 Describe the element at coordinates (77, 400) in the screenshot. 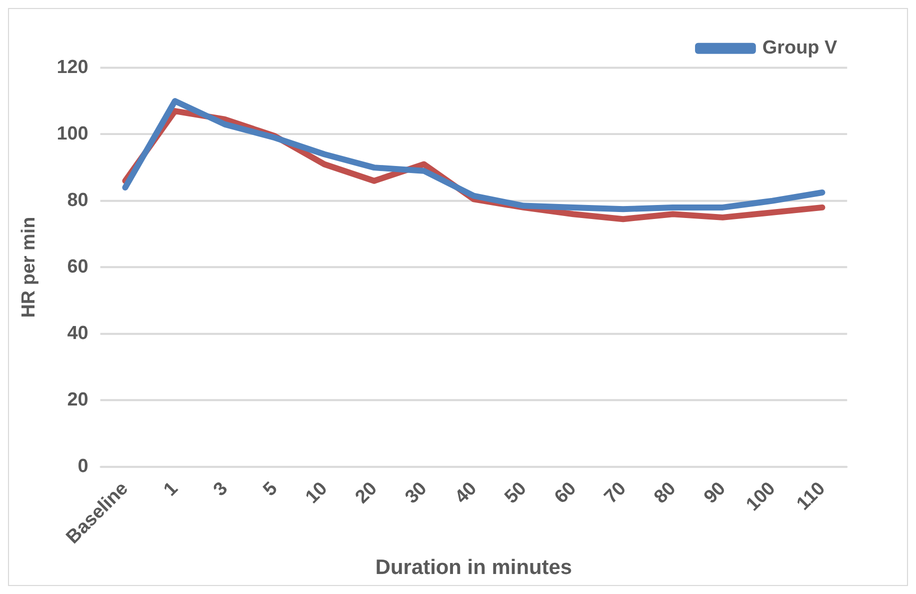

I see `y-tick-label: 20` at that location.